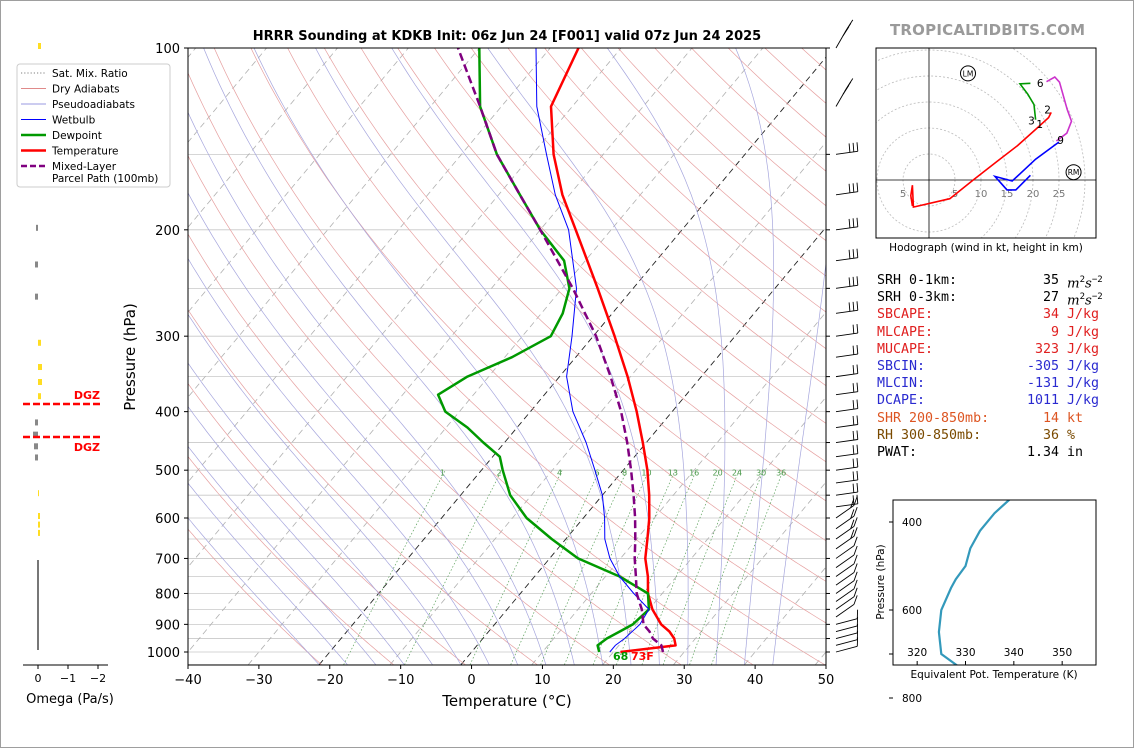  I want to click on legend-label: Parcel Path (100mb), so click(105, 179).